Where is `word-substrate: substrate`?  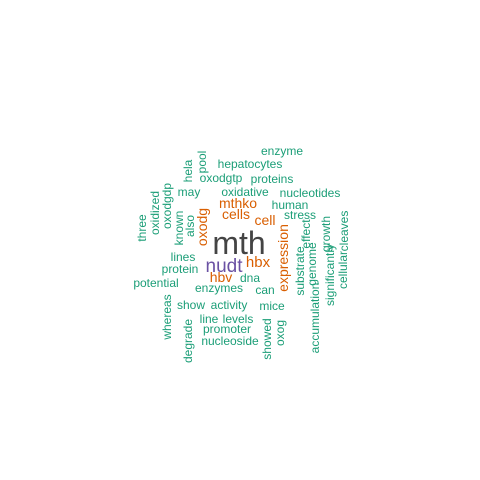
word-substrate: substrate is located at coordinates (300, 271).